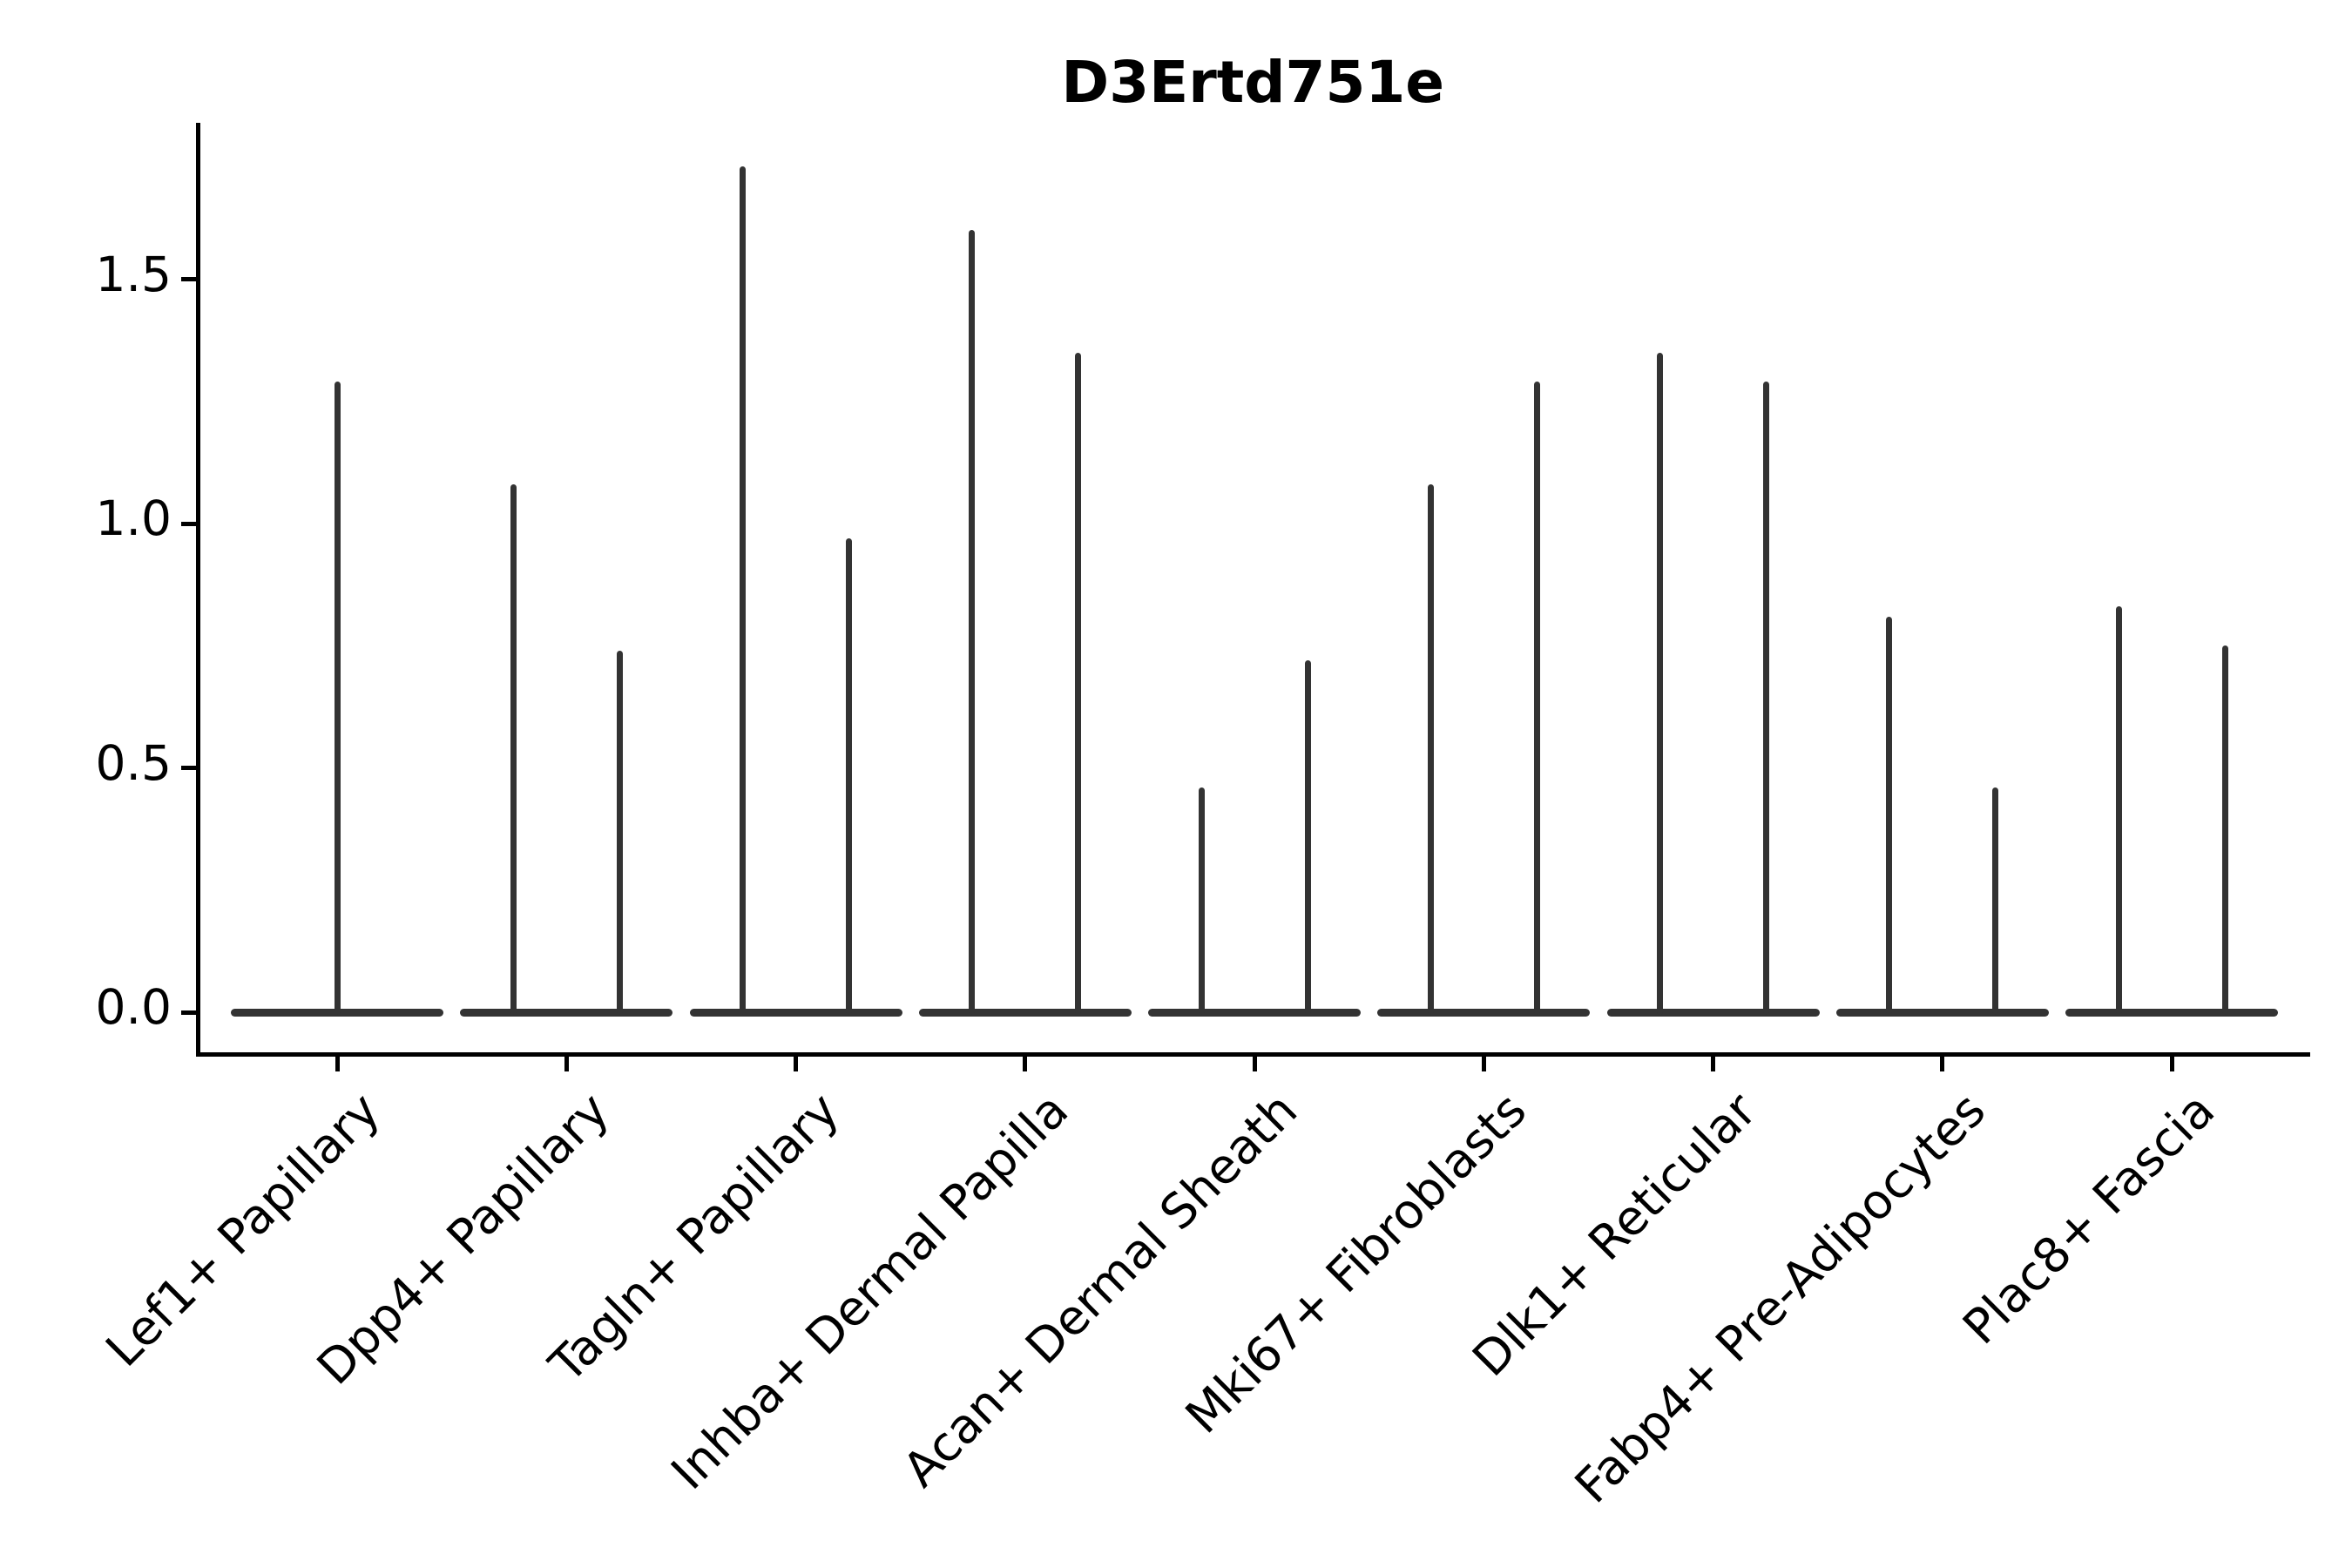  I want to click on x-tick-label: Tagln+ Papillary, so click(693, 1237).